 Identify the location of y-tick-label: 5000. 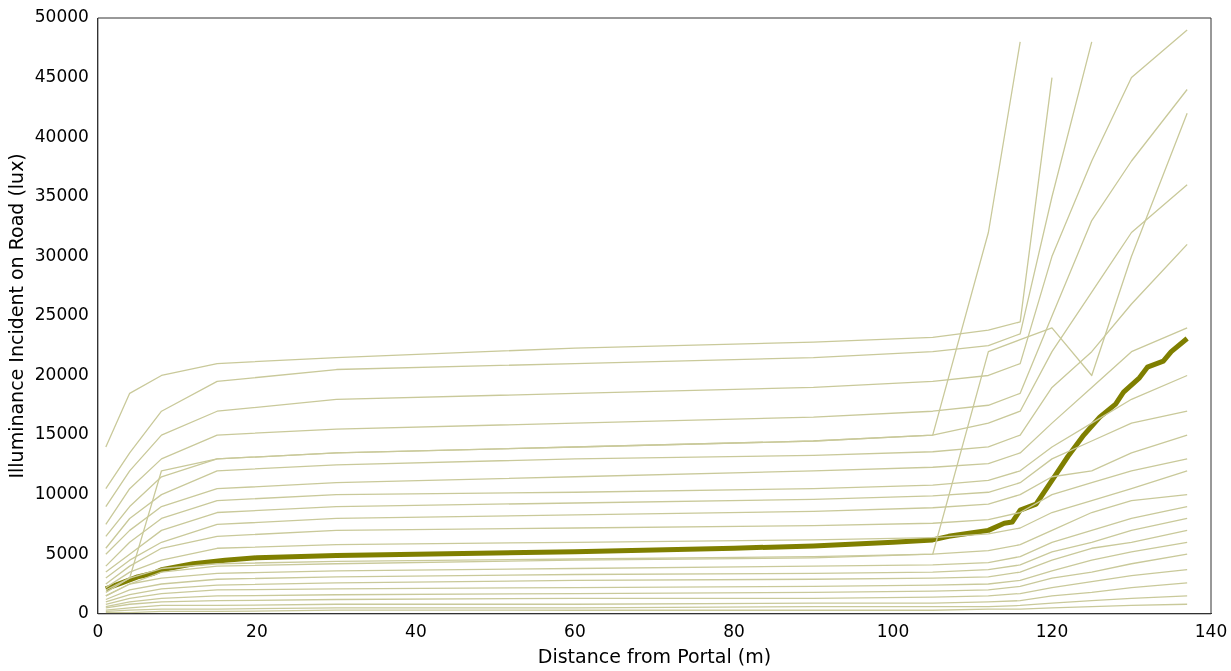
(67, 552).